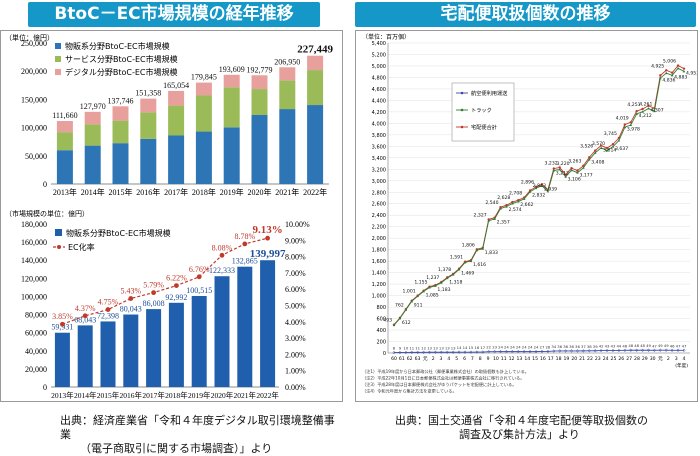 Image resolution: width=700 pixels, height=456 pixels. What do you see at coordinates (131, 395) in the screenshot?
I see `ec2-x-label: 2016年` at bounding box center [131, 395].